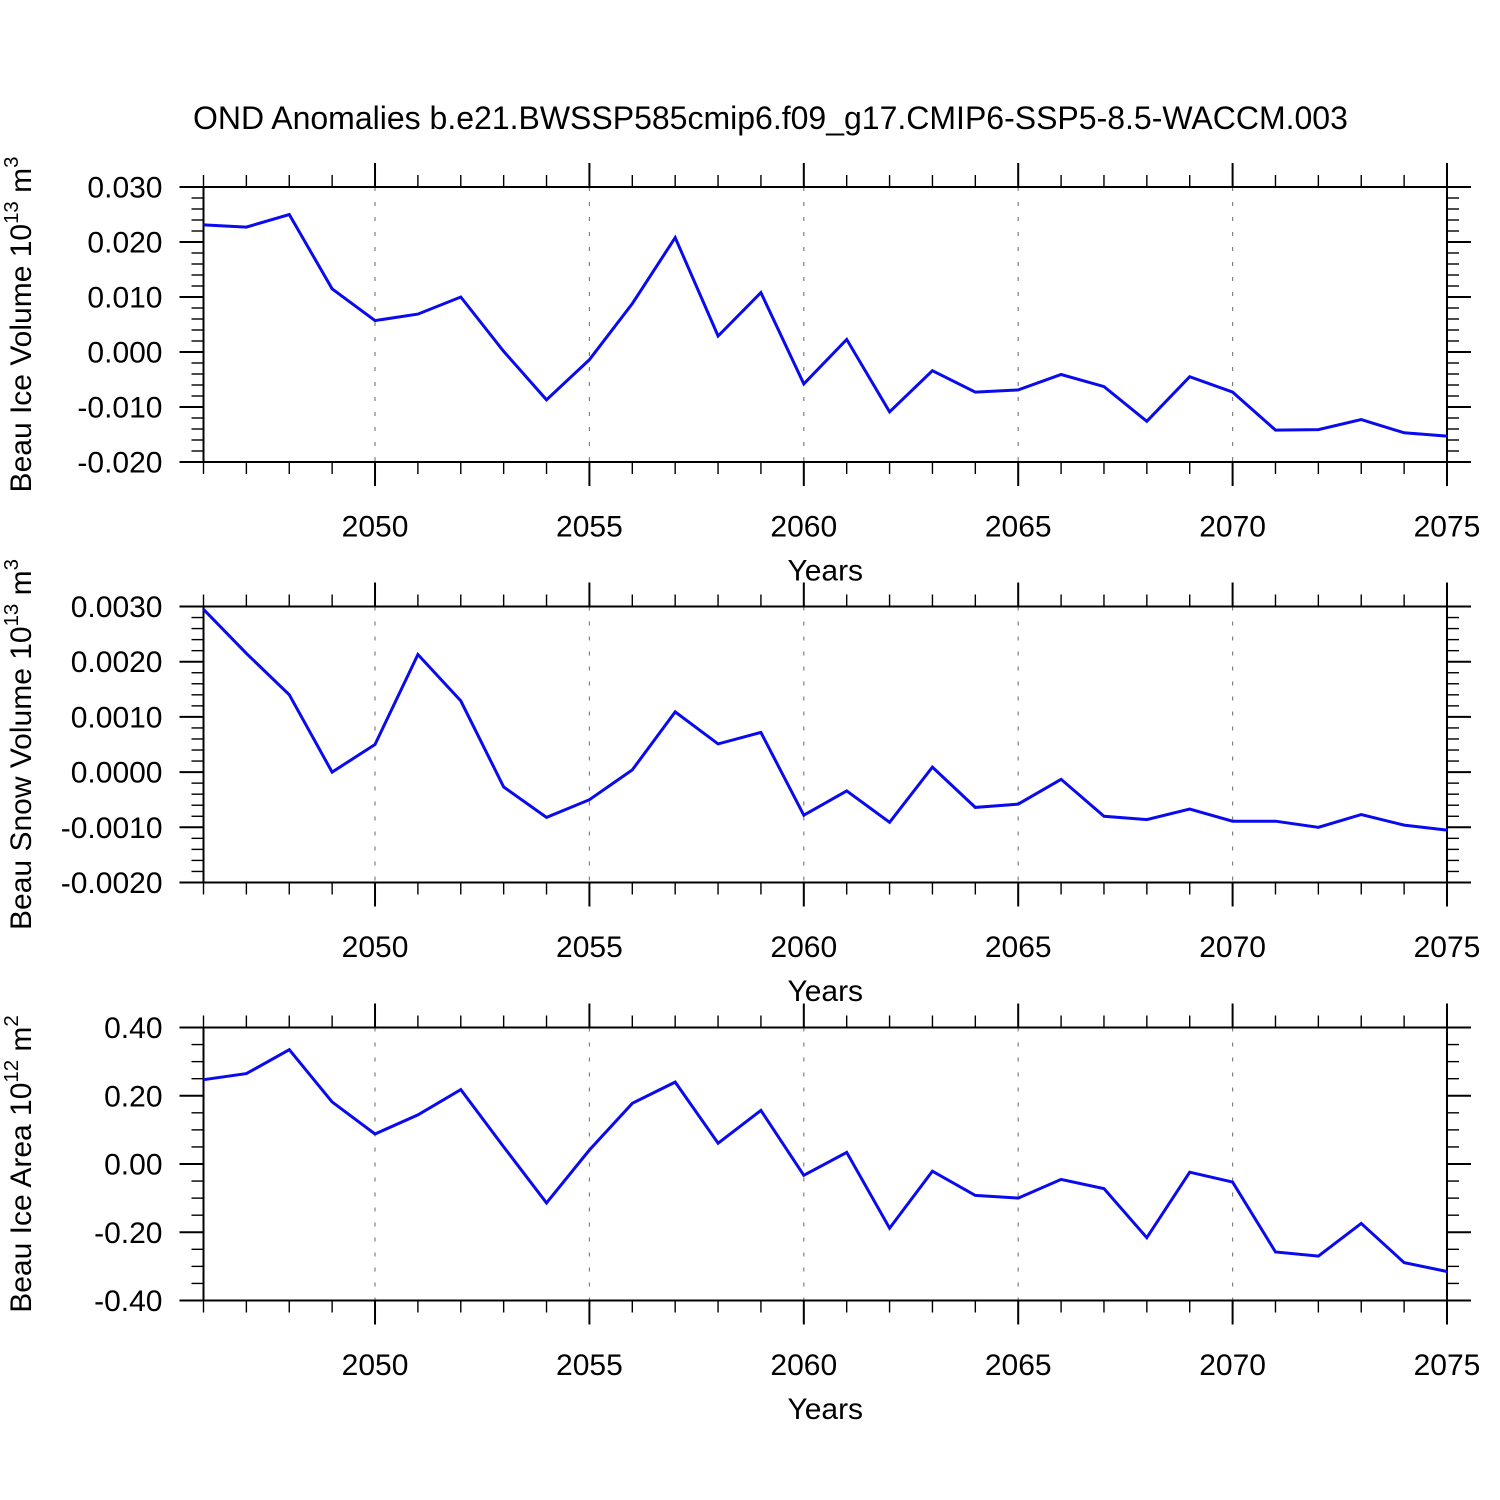  Describe the element at coordinates (117, 773) in the screenshot. I see `y-tick-label: 0.0000` at that location.